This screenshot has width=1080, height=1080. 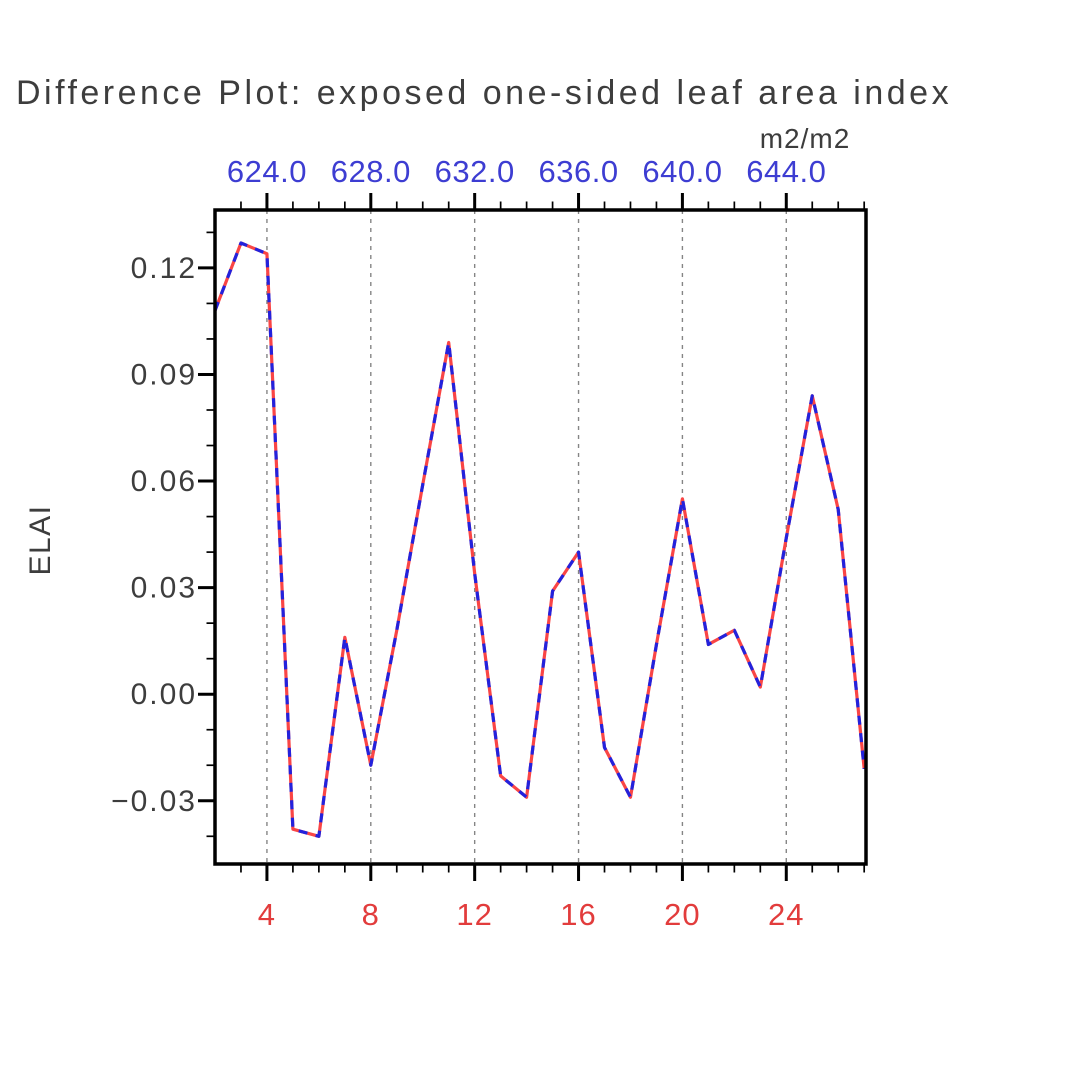 What do you see at coordinates (371, 171) in the screenshot?
I see `x-tick-label-top: 628.0` at bounding box center [371, 171].